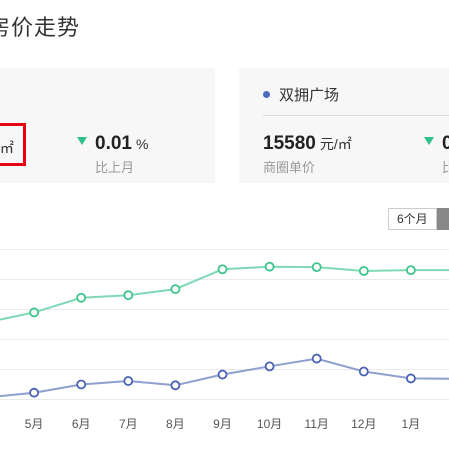  Describe the element at coordinates (289, 143) in the screenshot. I see `business-area-price-value: 15580` at that location.